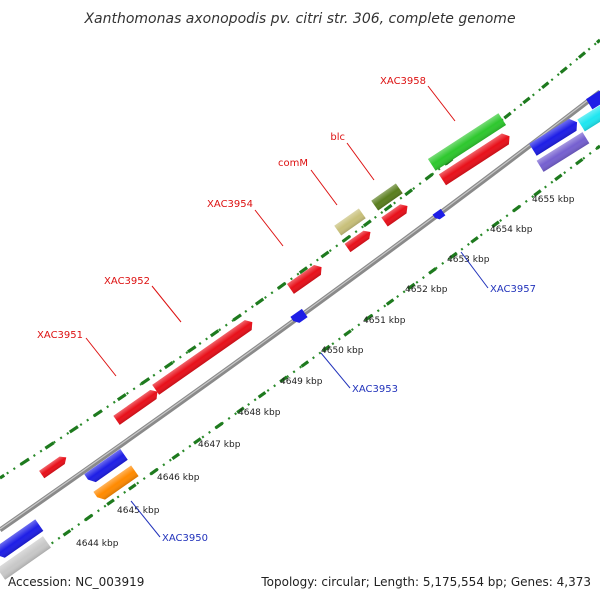 The image size is (600, 600). What do you see at coordinates (178, 478) in the screenshot?
I see `ruler-label-4646: 4646 kbp` at bounding box center [178, 478].